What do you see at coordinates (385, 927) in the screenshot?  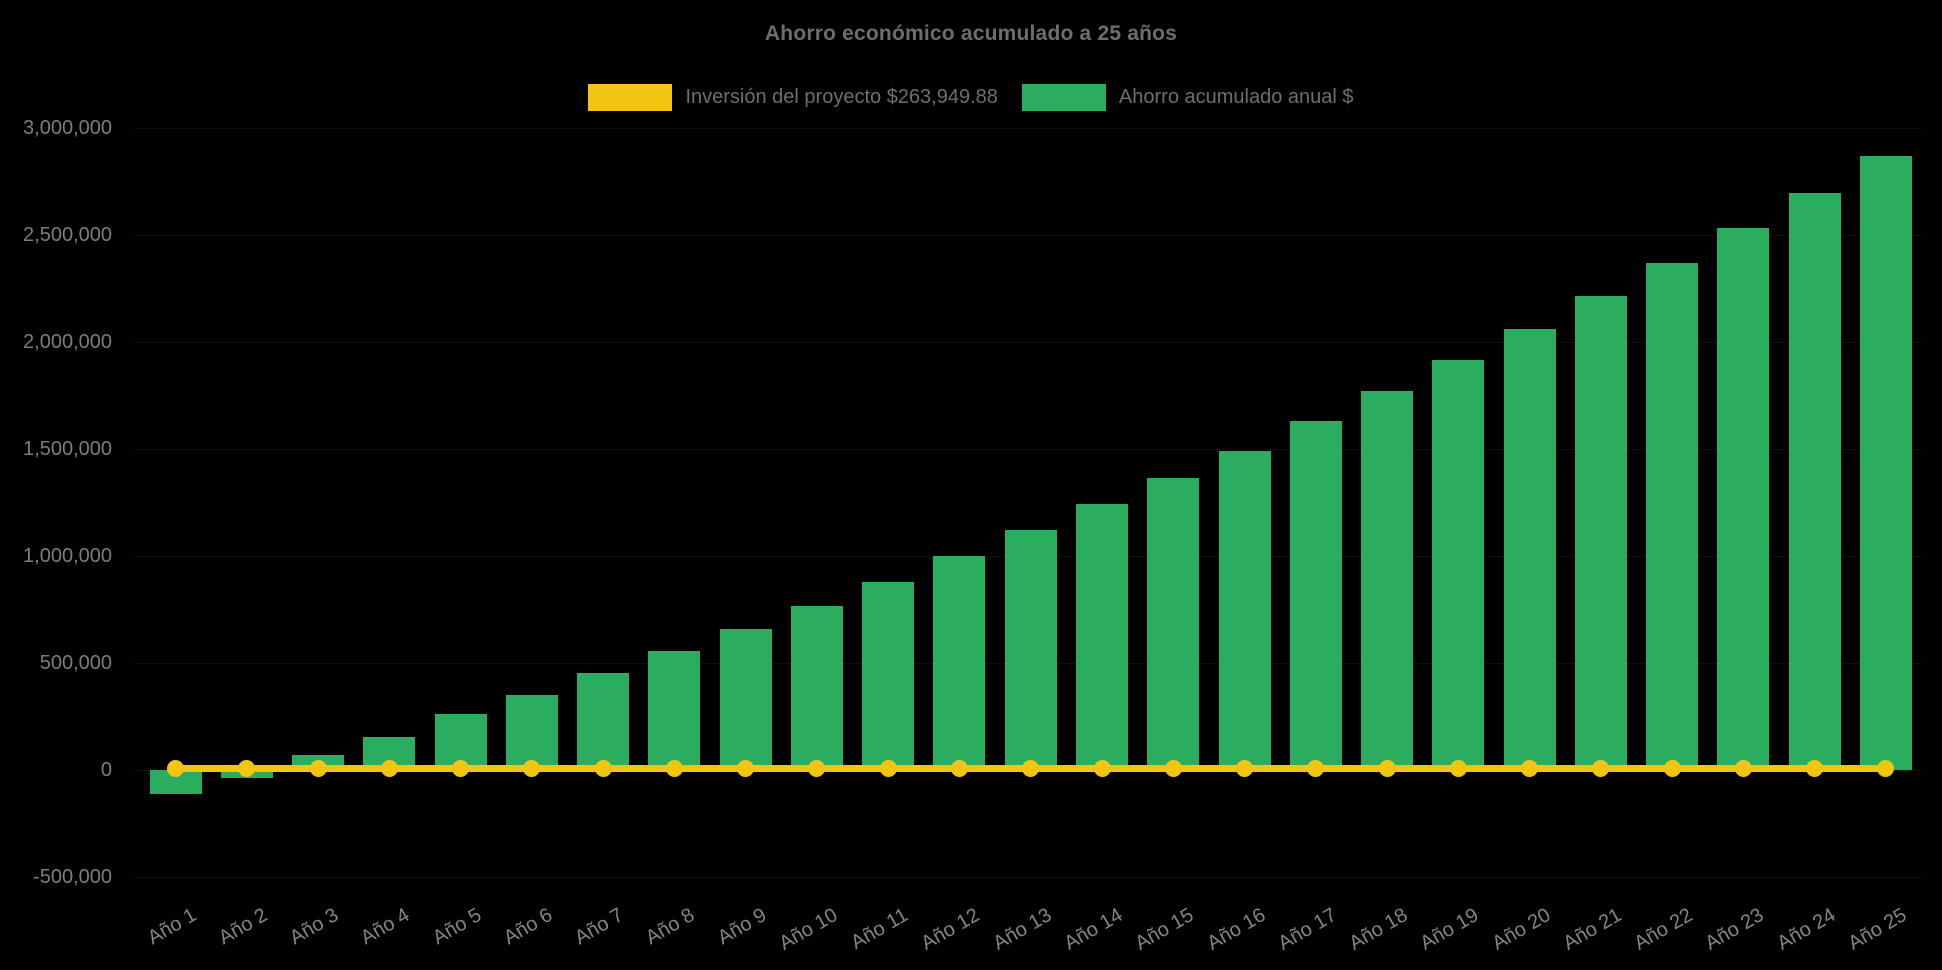 I see `x-tick-label: Año 4` at bounding box center [385, 927].